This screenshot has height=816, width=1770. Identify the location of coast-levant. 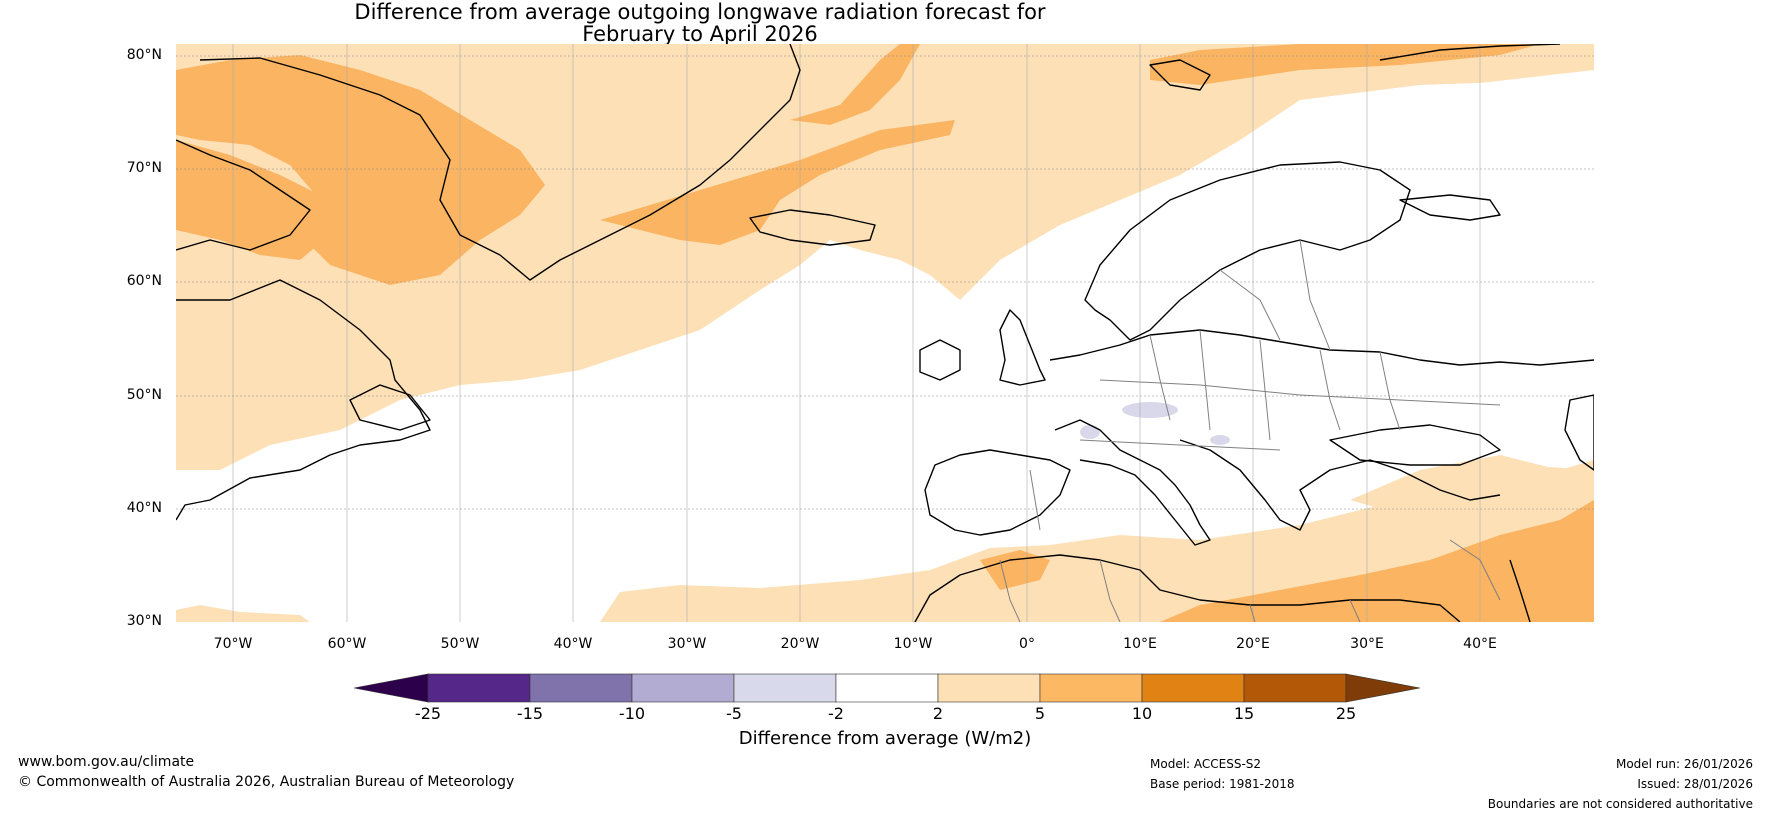
(1520, 590).